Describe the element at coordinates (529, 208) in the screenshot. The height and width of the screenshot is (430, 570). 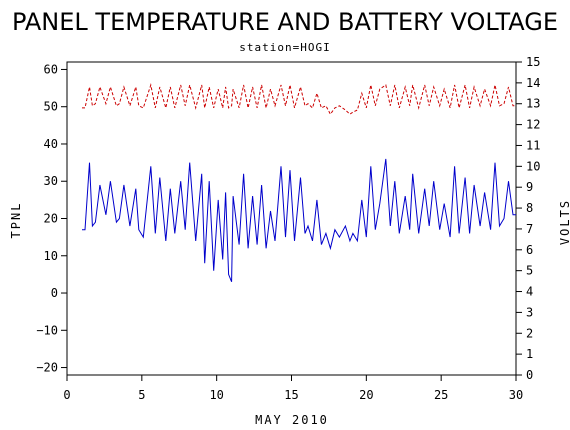
I see `y-right-tick-label: 8` at that location.